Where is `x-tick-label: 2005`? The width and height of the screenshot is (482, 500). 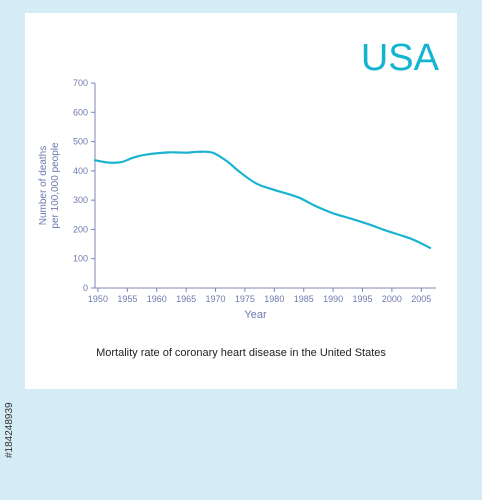
x-tick-label: 2005 is located at coordinates (421, 299).